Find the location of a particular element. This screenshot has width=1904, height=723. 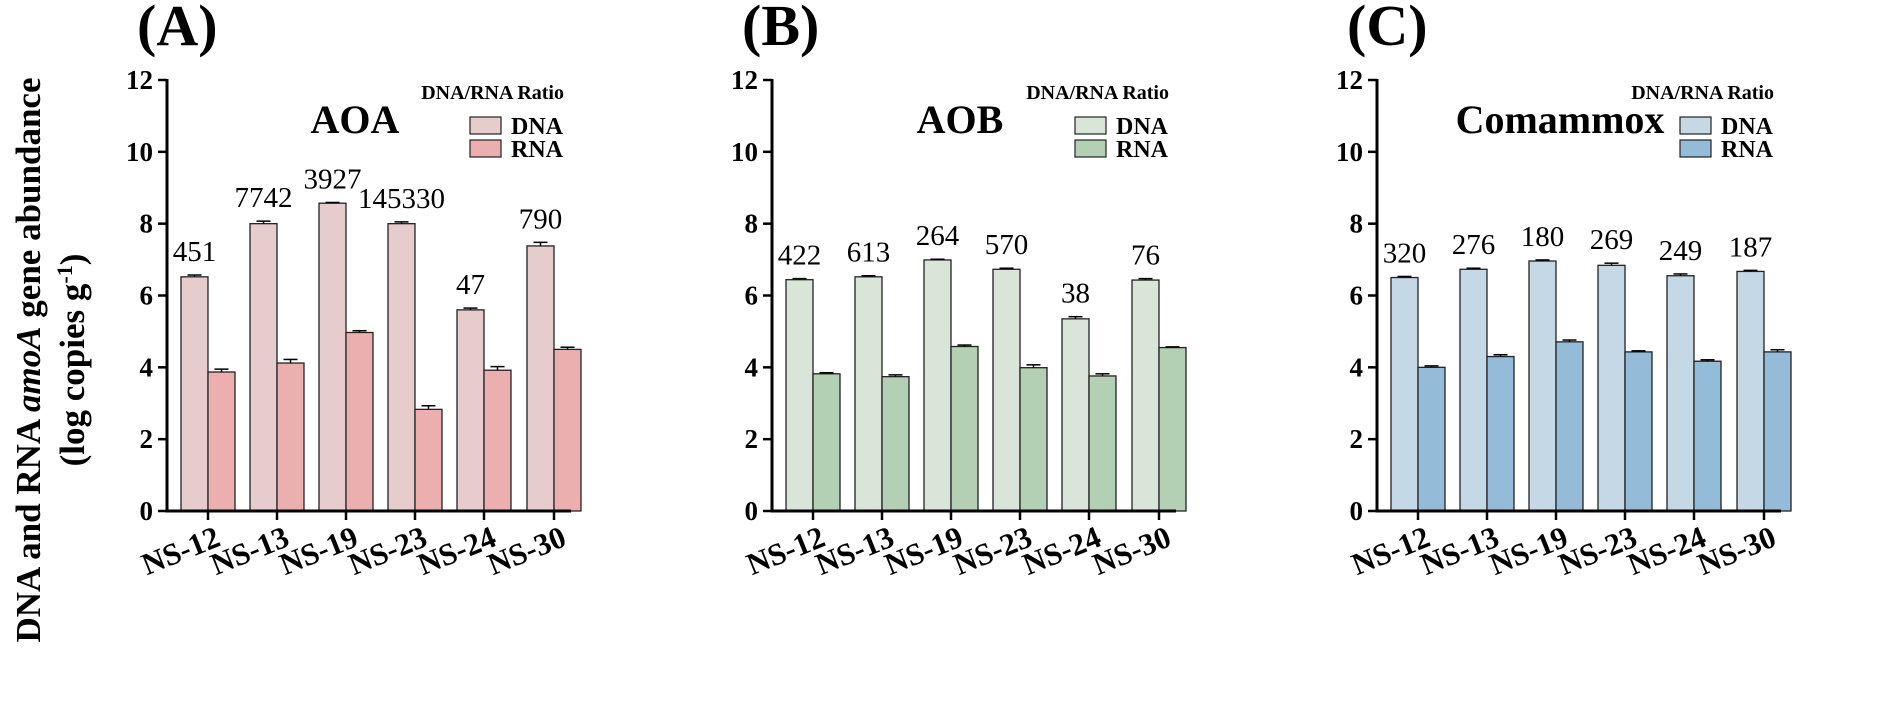

ratio-label: 790 is located at coordinates (541, 219).